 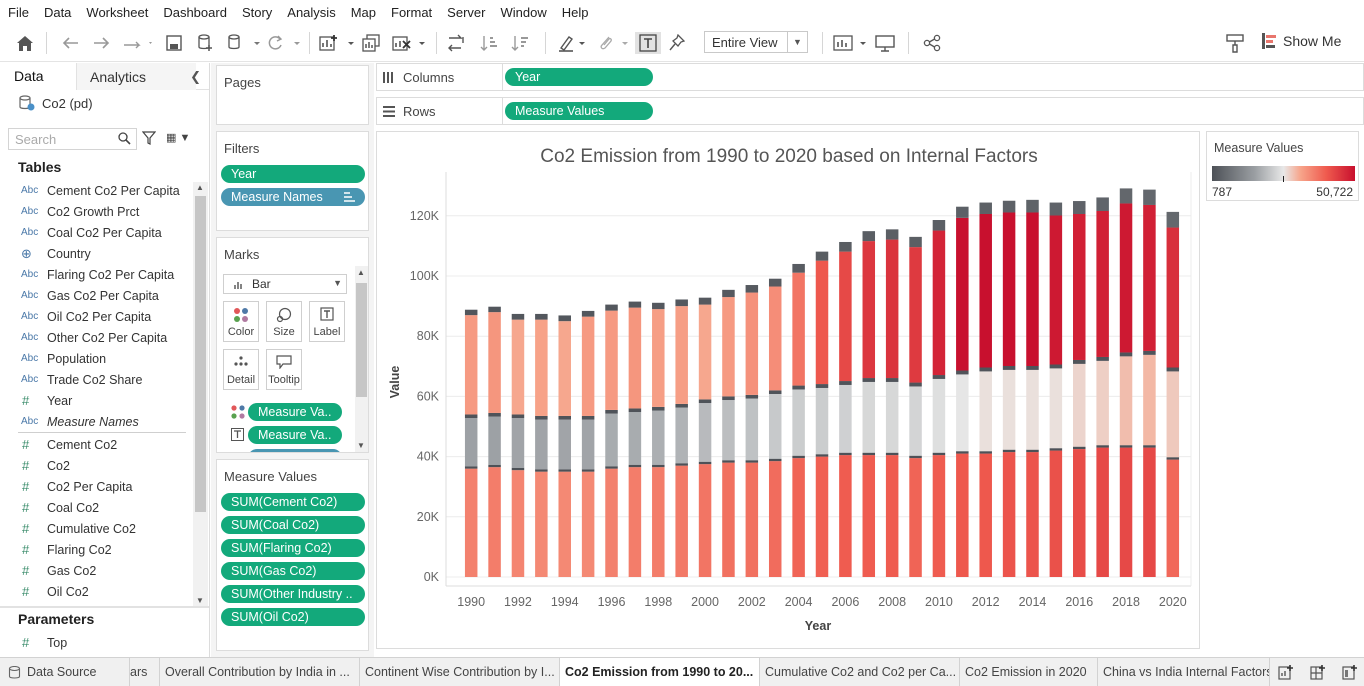 What do you see at coordinates (1079, 513) in the screenshot?
I see `bar-segment-2016-s0` at bounding box center [1079, 513].